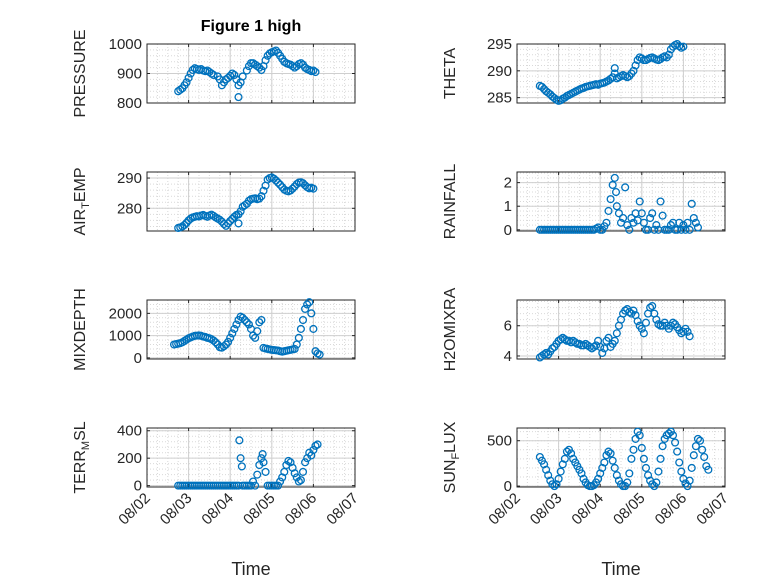 Image resolution: width=778 pixels, height=583 pixels. What do you see at coordinates (499, 71) in the screenshot?
I see `y-tick-label: 290` at bounding box center [499, 71].